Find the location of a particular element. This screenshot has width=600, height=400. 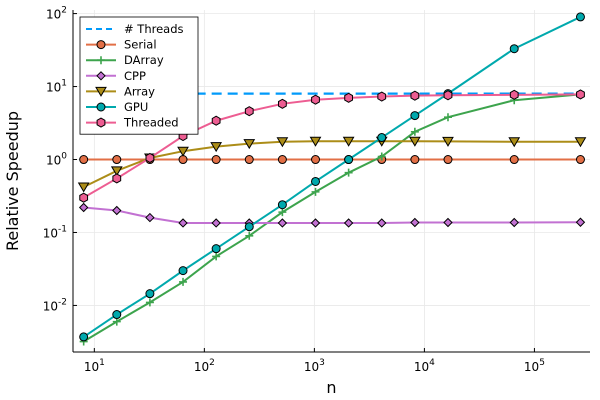

legend-label: Threaded is located at coordinates (151, 123).